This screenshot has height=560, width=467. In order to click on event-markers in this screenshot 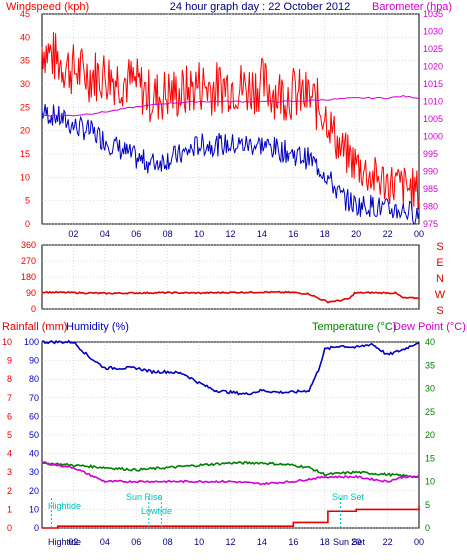, I will do `click(195, 513)`.